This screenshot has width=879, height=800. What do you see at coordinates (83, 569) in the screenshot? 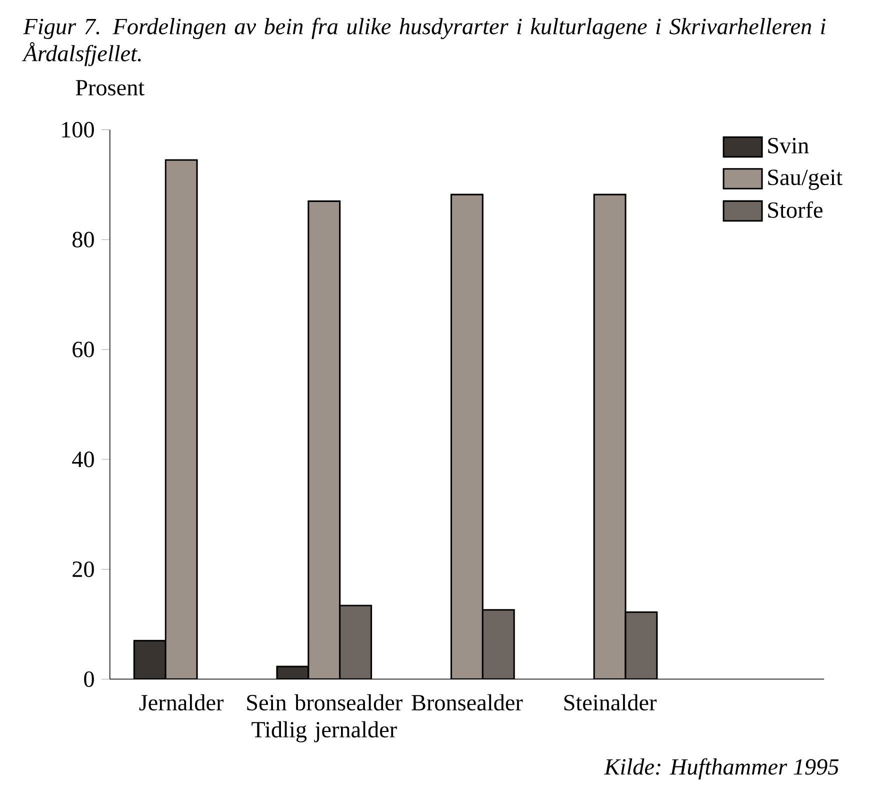
I see `y-tick-label: 20` at bounding box center [83, 569].